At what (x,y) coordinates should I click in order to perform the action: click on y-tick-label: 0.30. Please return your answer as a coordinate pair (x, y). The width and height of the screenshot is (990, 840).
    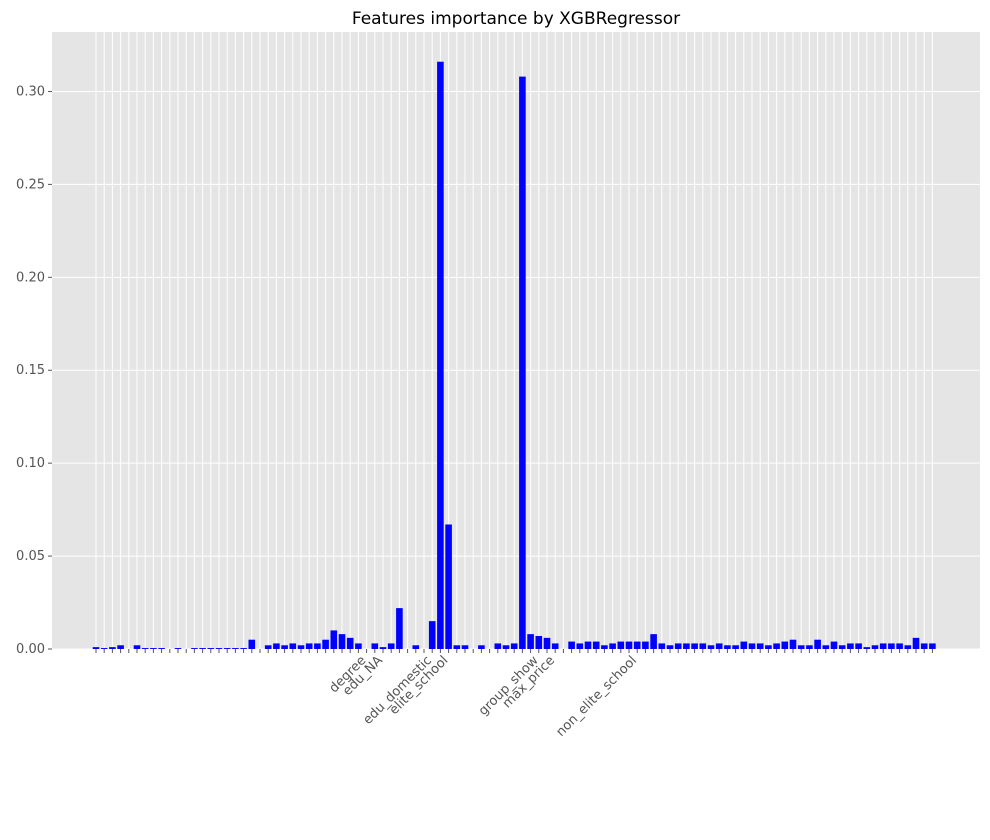
    Looking at the image, I should click on (30, 91).